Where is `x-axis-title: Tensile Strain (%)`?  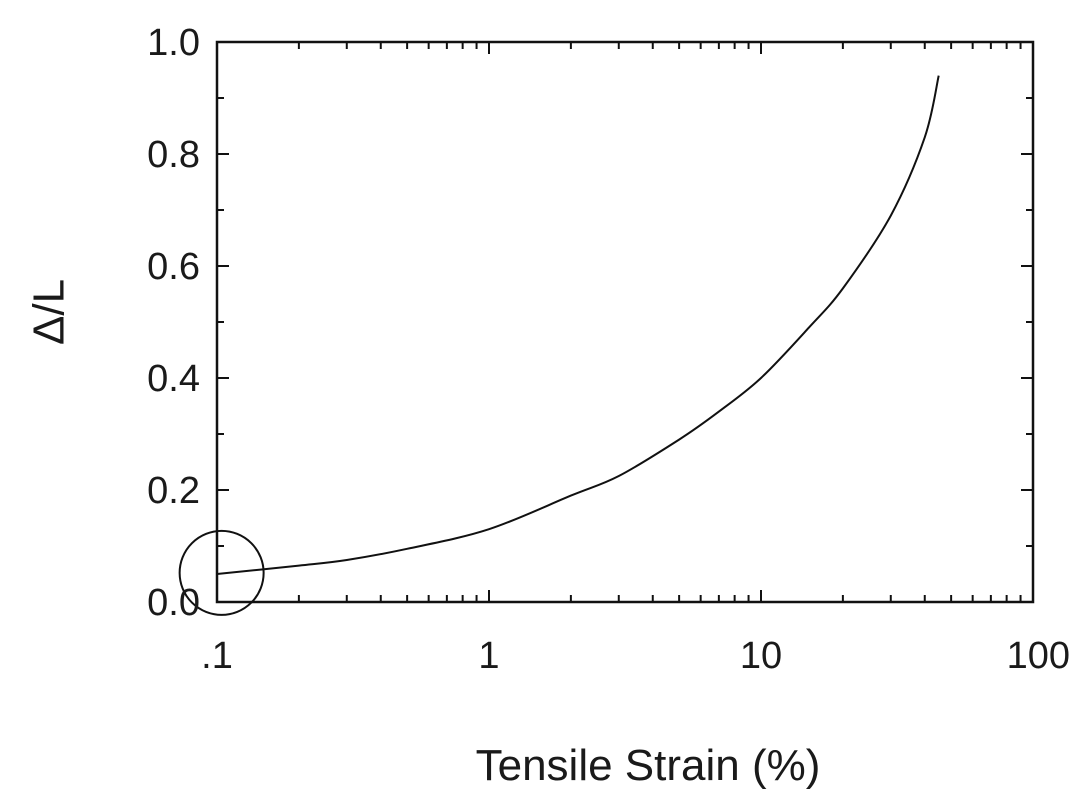
x-axis-title: Tensile Strain (%) is located at coordinates (648, 765).